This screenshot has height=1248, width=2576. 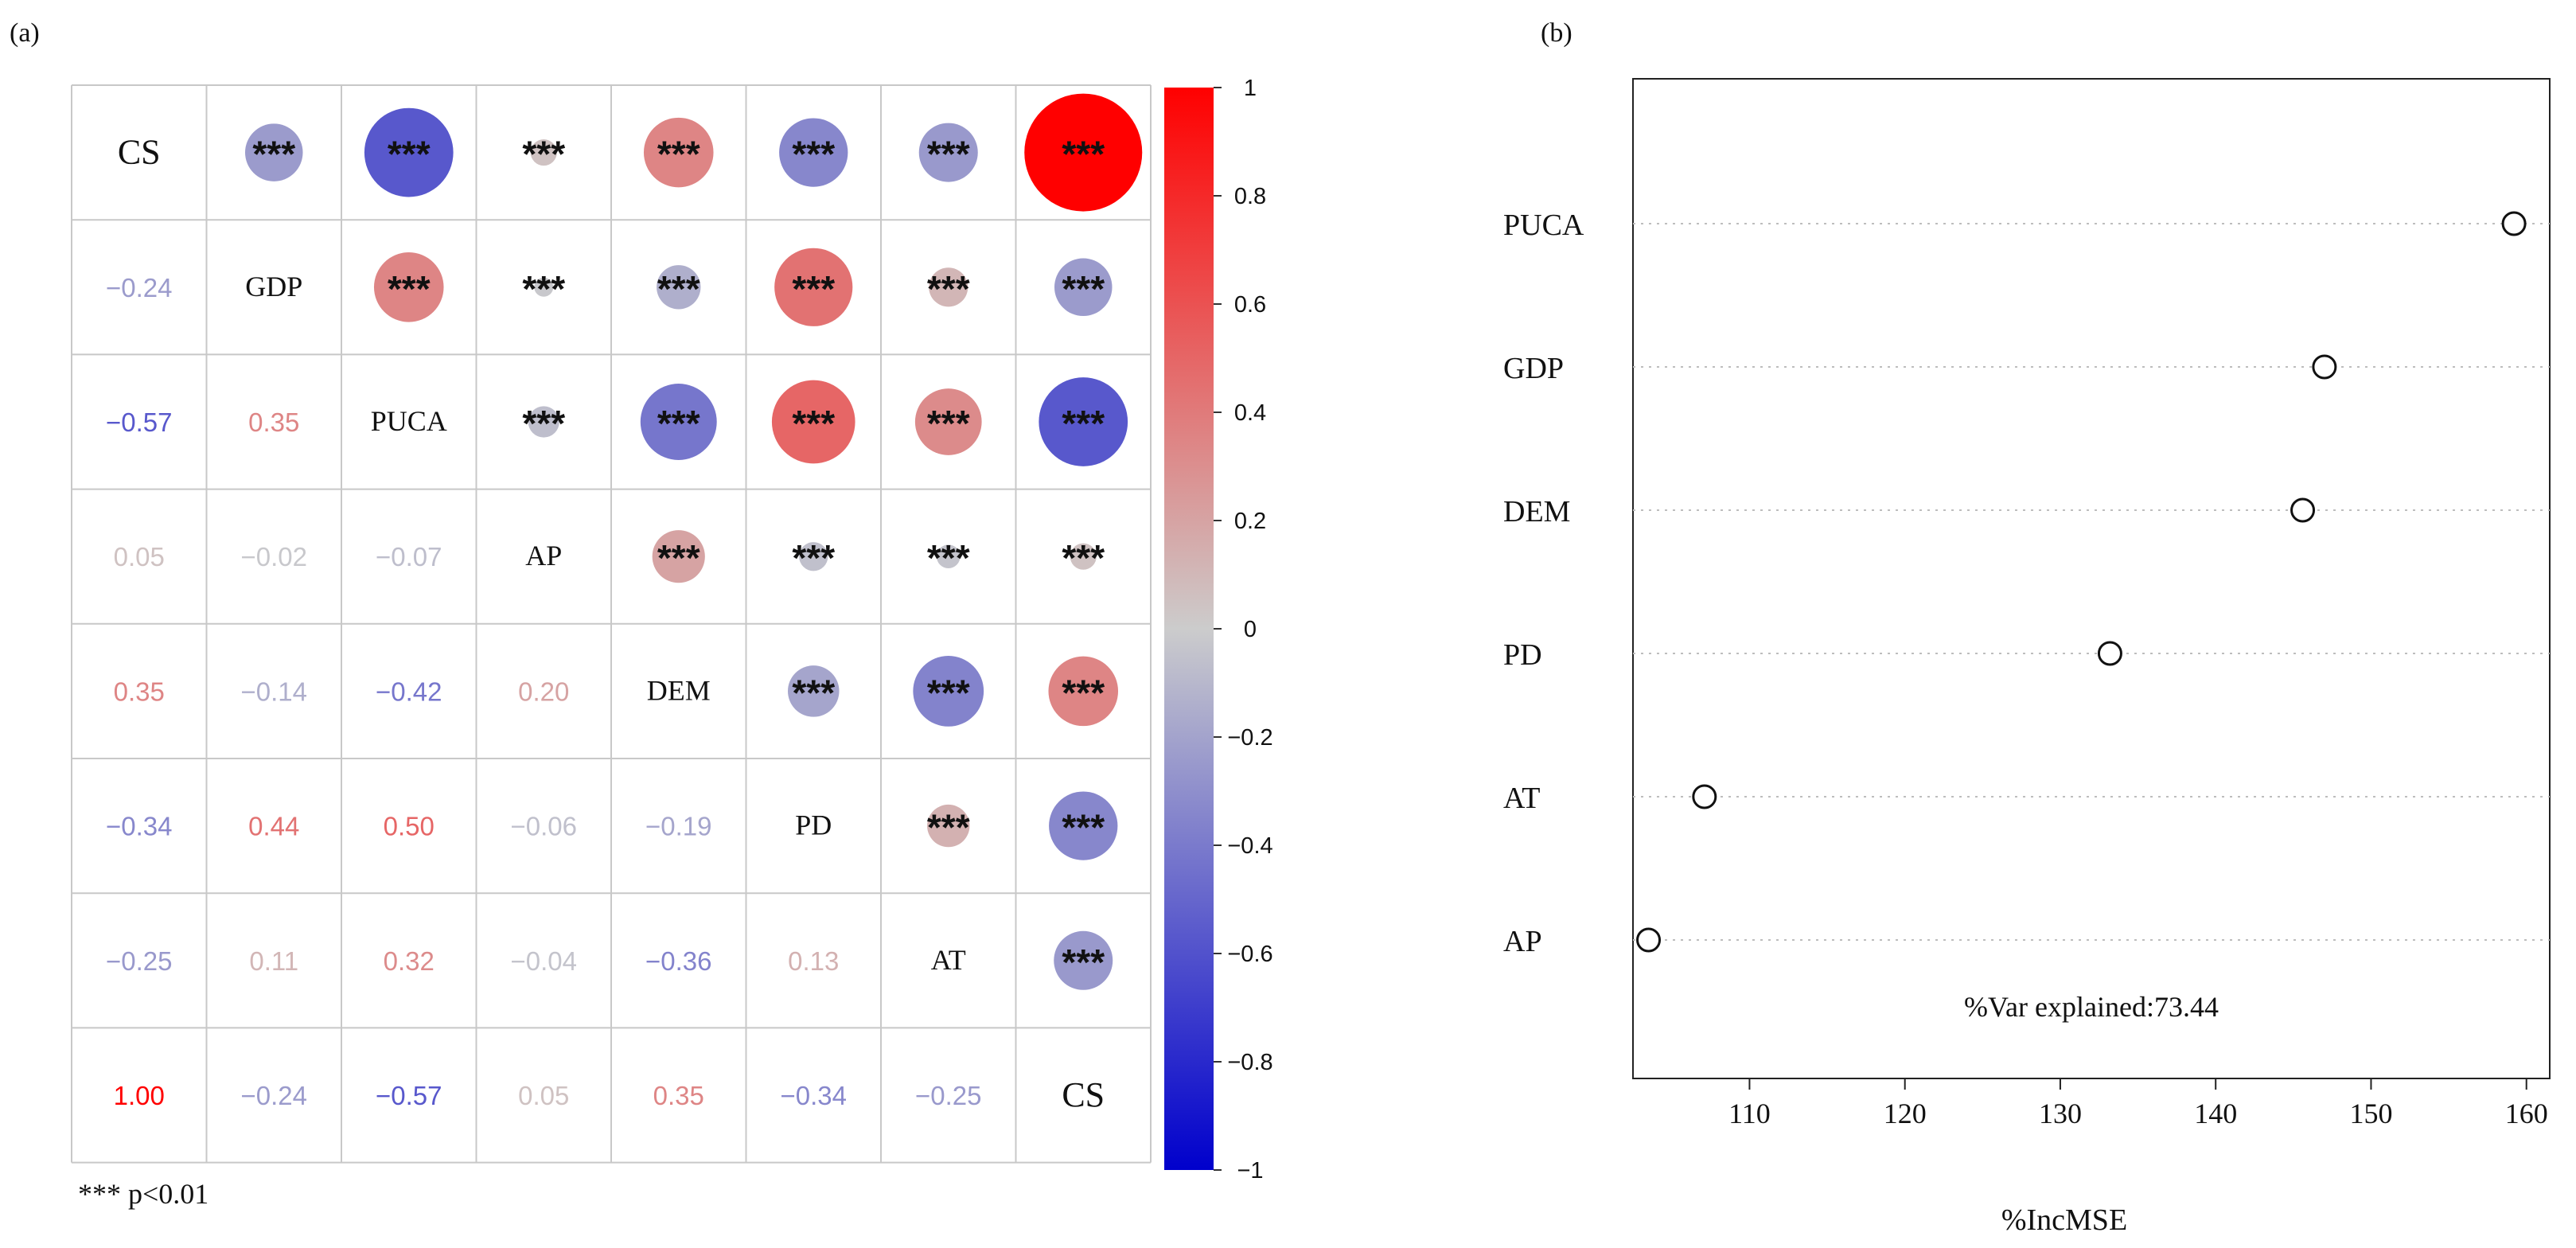 I want to click on colorbar-bar, so click(x=1189, y=629).